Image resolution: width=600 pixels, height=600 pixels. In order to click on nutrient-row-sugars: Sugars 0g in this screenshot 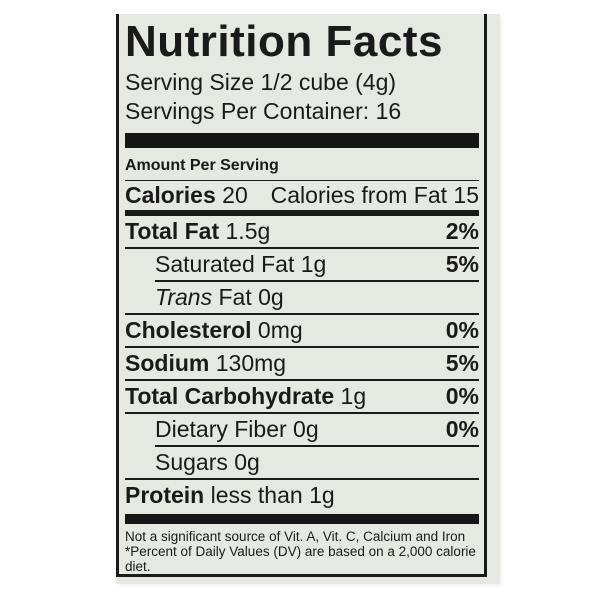, I will do `click(302, 462)`.